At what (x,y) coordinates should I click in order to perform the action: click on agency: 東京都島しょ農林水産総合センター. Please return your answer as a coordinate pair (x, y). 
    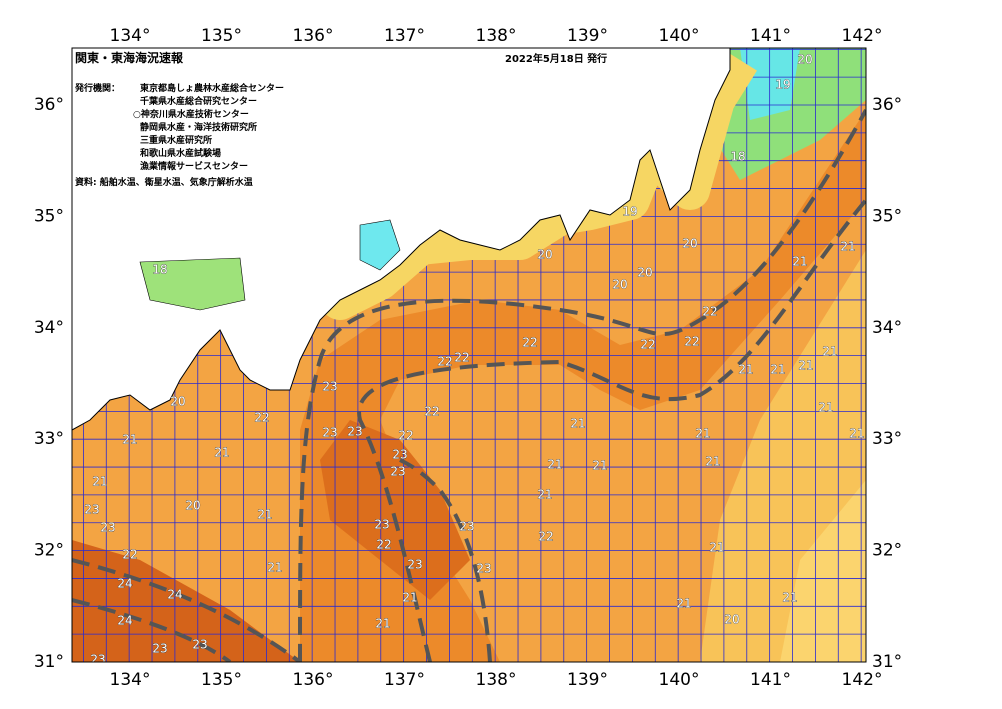
    Looking at the image, I should click on (212, 88).